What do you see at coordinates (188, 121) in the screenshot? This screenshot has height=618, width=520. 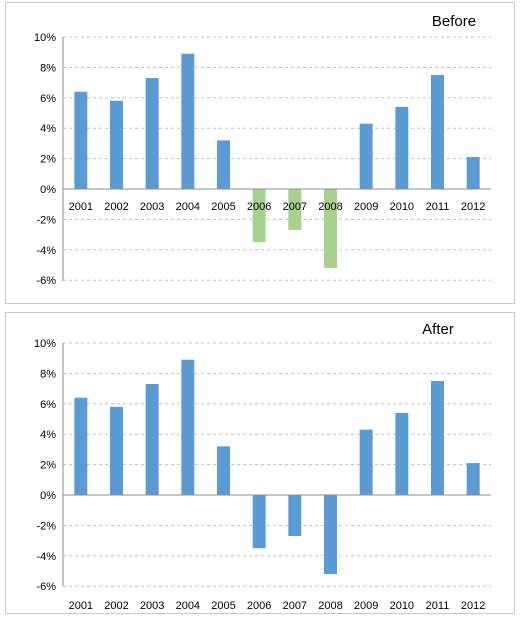 I see `before-bar-2004` at bounding box center [188, 121].